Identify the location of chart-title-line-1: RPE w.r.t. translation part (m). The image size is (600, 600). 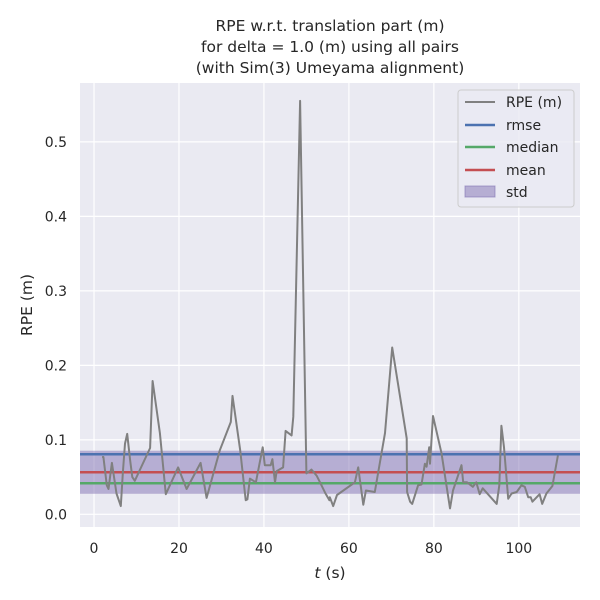
(329, 26).